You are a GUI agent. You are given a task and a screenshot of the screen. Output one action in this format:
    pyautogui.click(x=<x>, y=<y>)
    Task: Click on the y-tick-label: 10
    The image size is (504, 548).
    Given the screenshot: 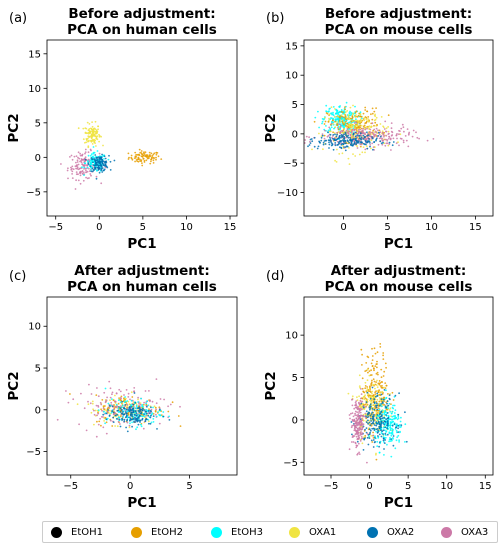 What is the action you would take?
    pyautogui.click(x=34, y=327)
    